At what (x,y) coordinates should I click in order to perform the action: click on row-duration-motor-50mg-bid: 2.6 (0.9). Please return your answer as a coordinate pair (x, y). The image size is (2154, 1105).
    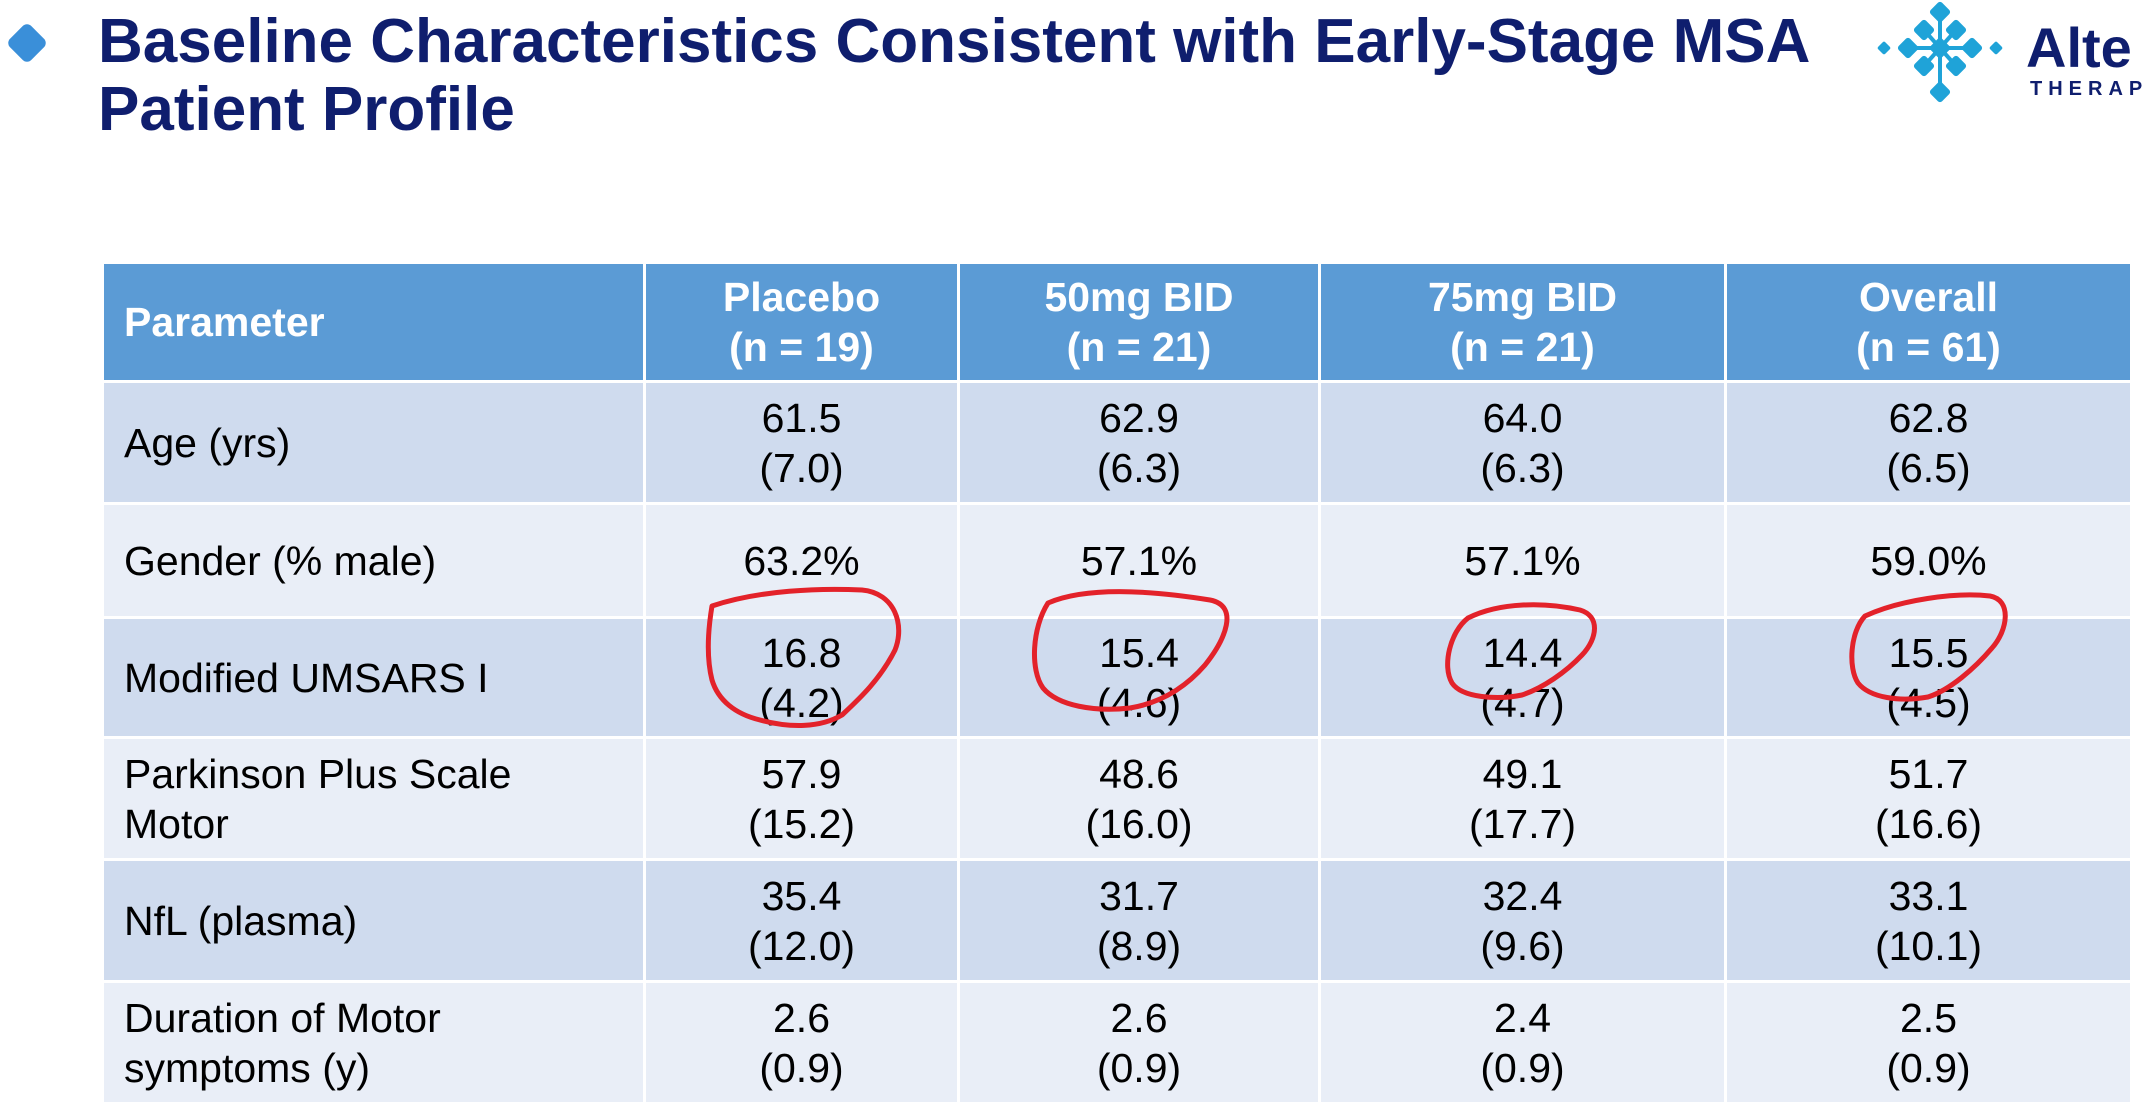
    Looking at the image, I should click on (1139, 1042).